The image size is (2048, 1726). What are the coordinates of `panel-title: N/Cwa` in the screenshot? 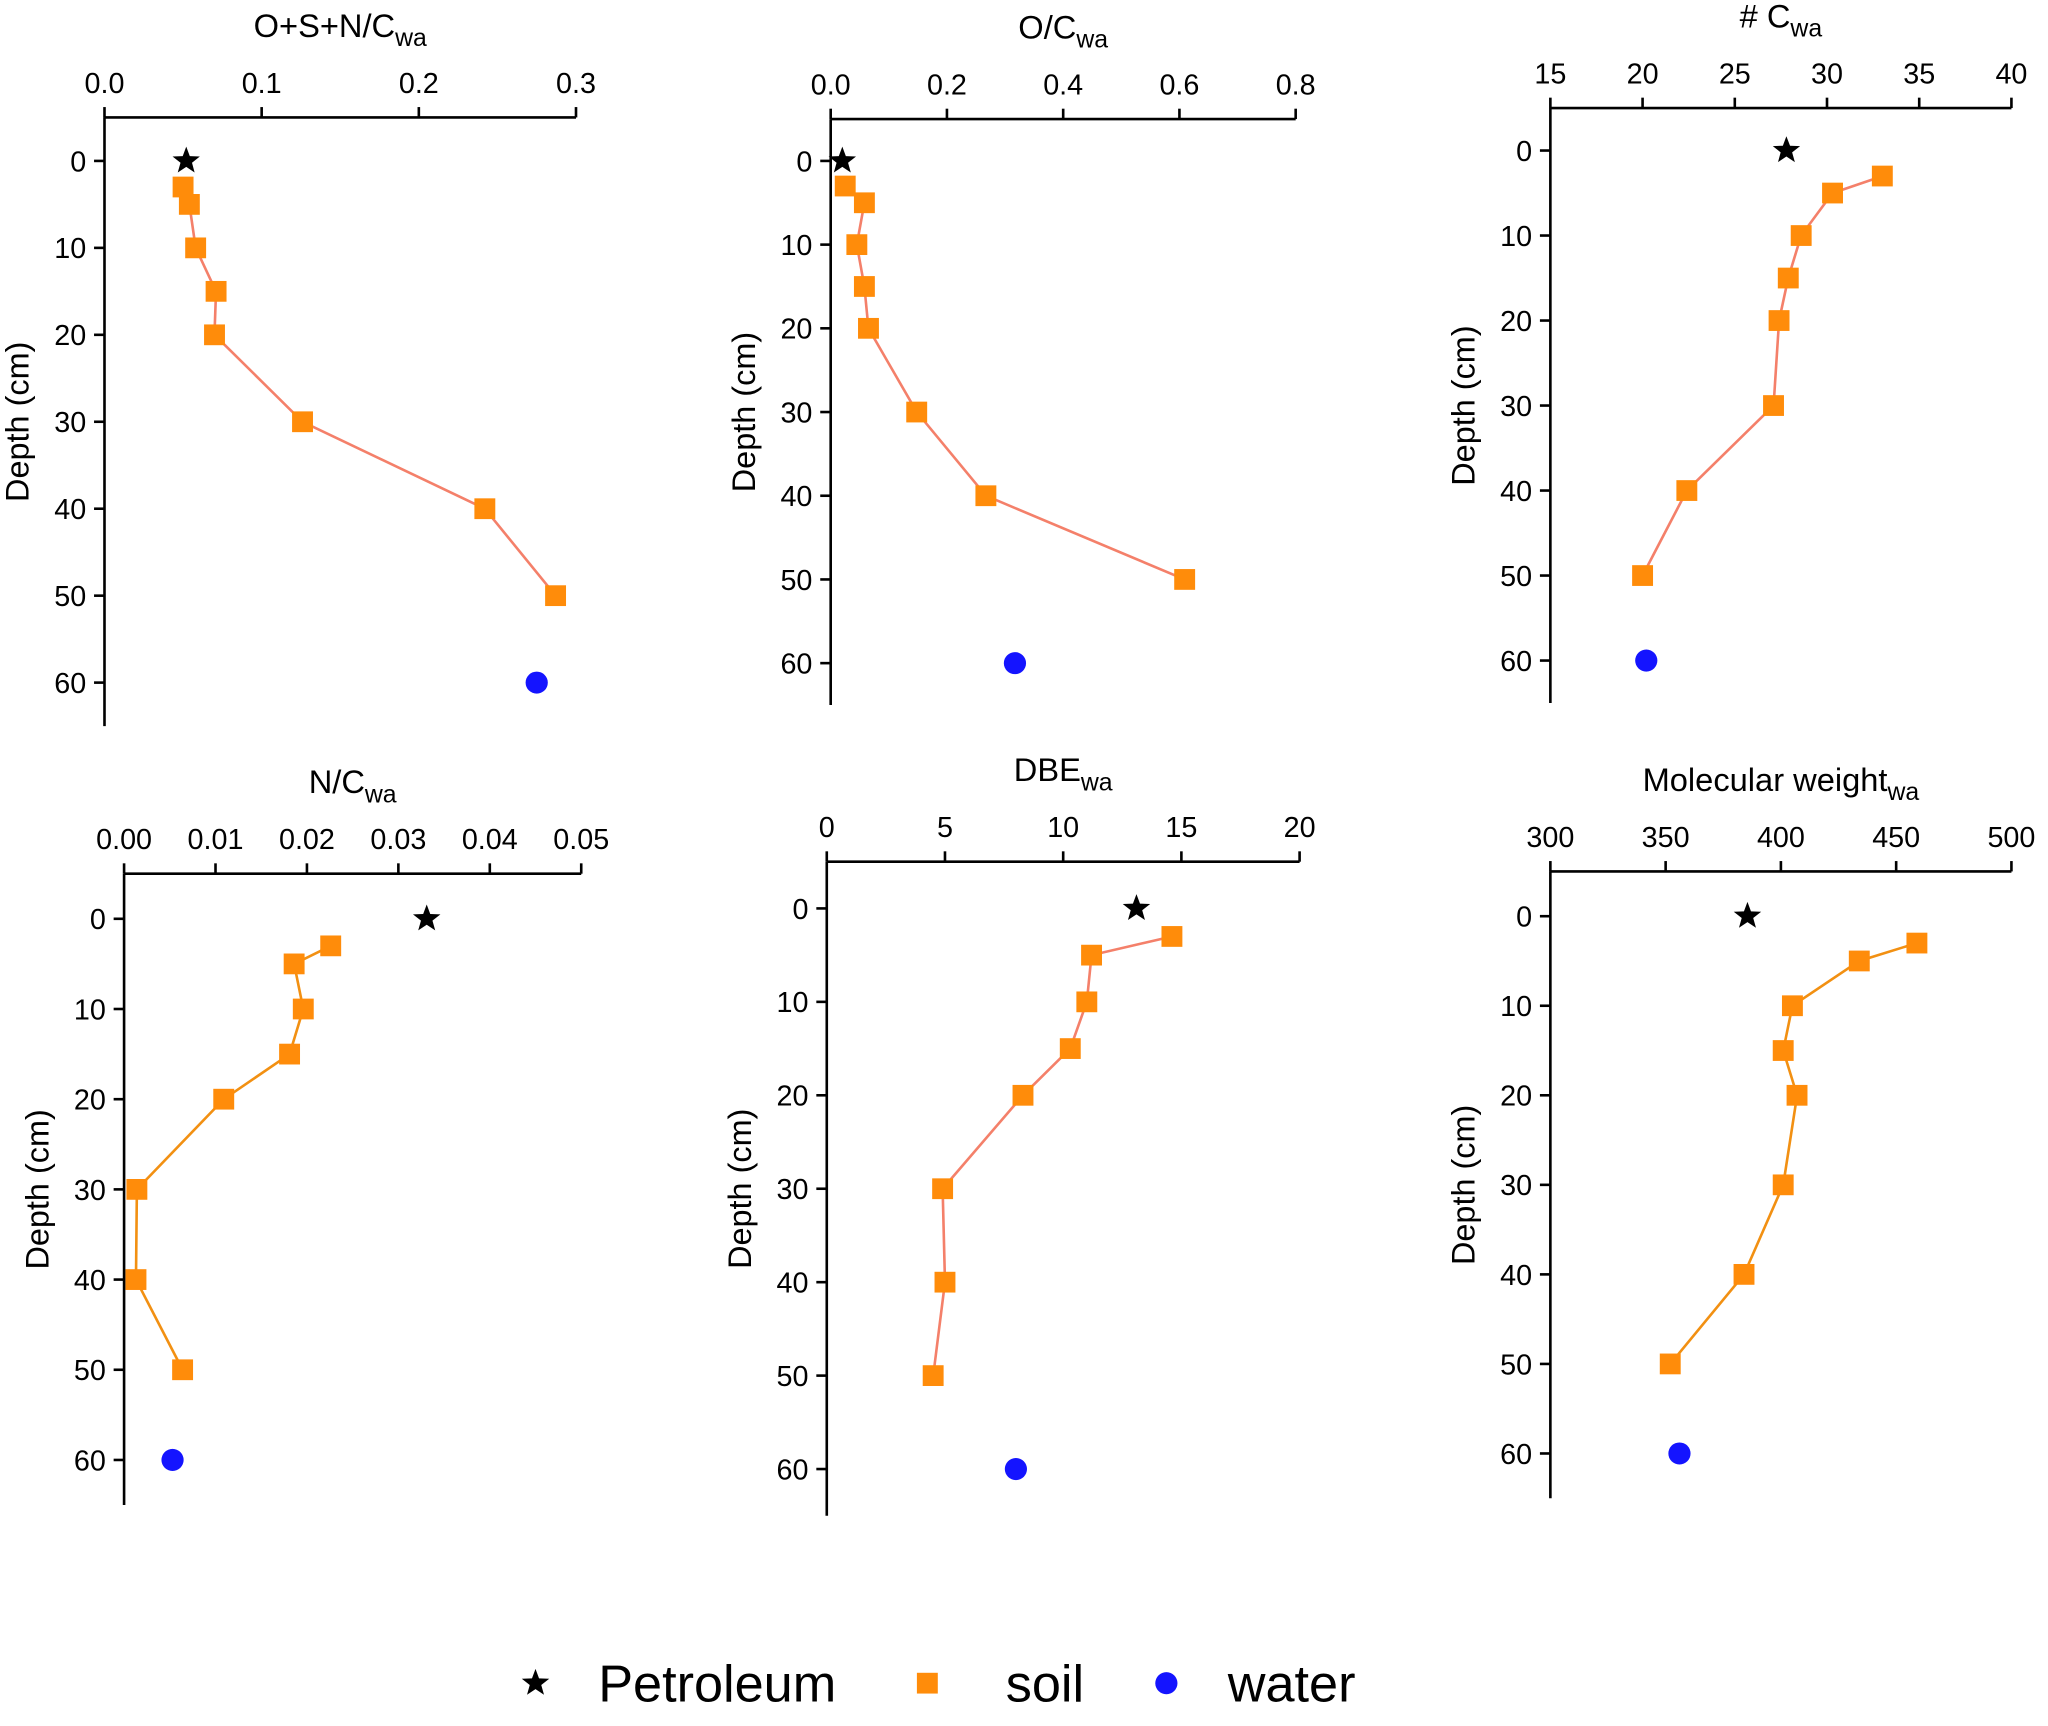 It's located at (353, 786).